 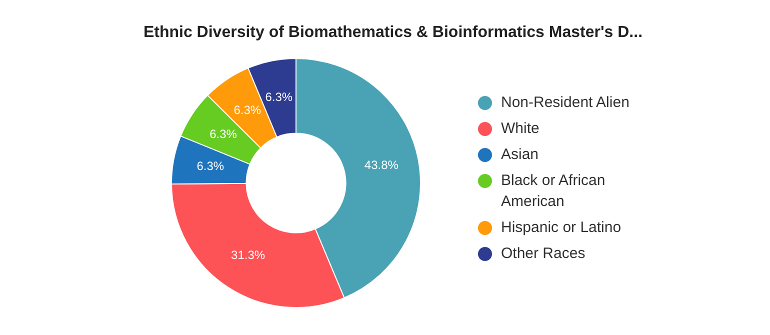 What do you see at coordinates (520, 155) in the screenshot?
I see `legend-label: Asian` at bounding box center [520, 155].